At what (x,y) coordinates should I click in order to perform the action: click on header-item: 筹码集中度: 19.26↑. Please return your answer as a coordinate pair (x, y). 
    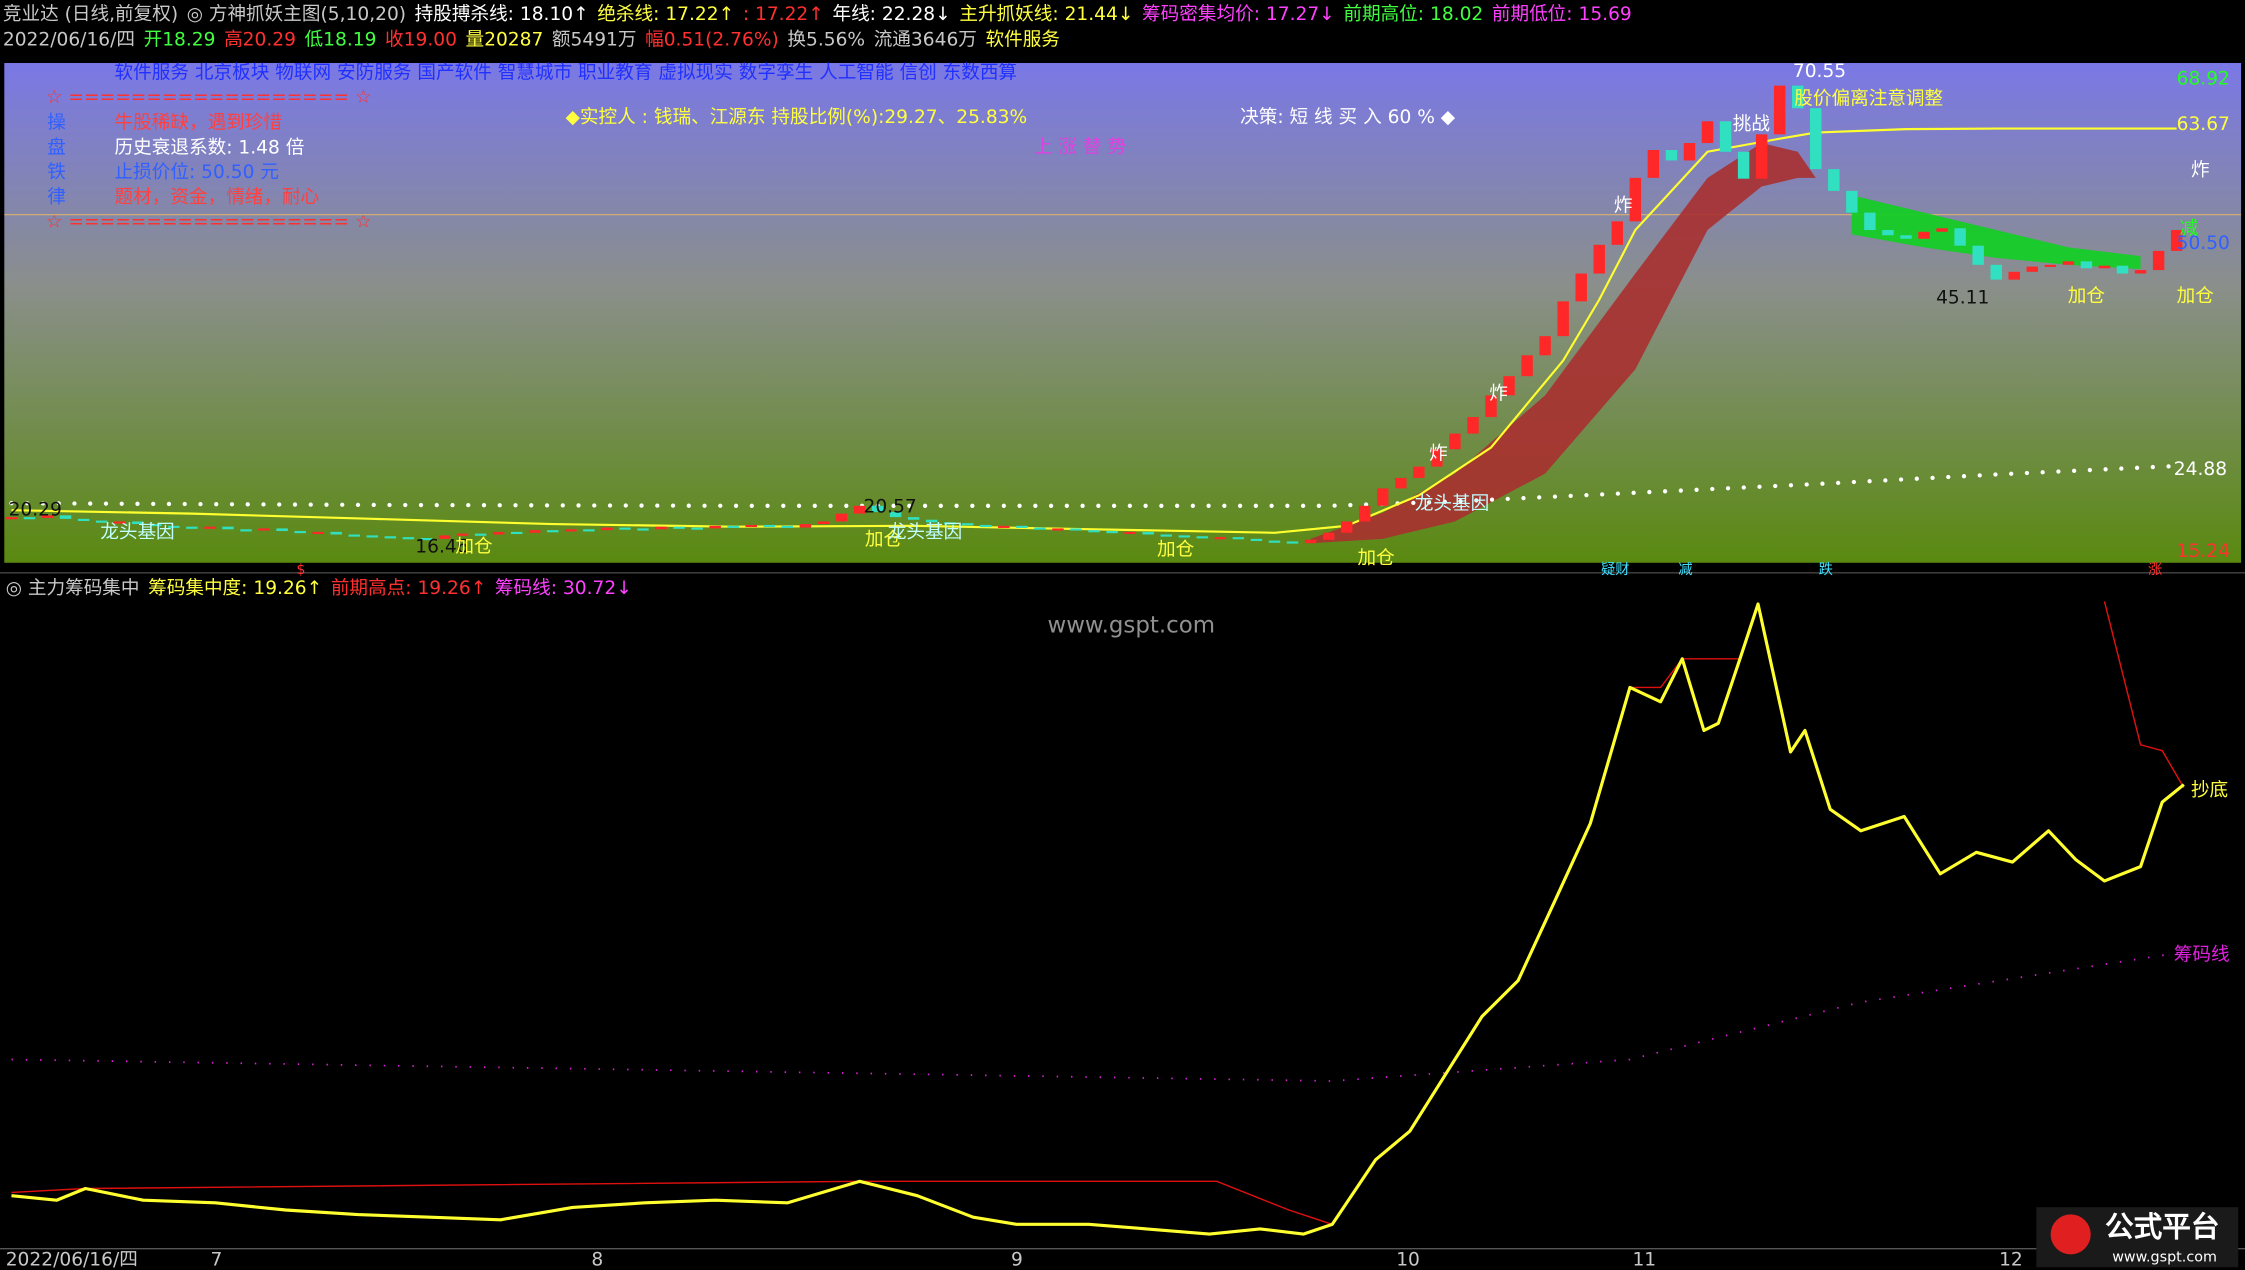
    Looking at the image, I should click on (235, 588).